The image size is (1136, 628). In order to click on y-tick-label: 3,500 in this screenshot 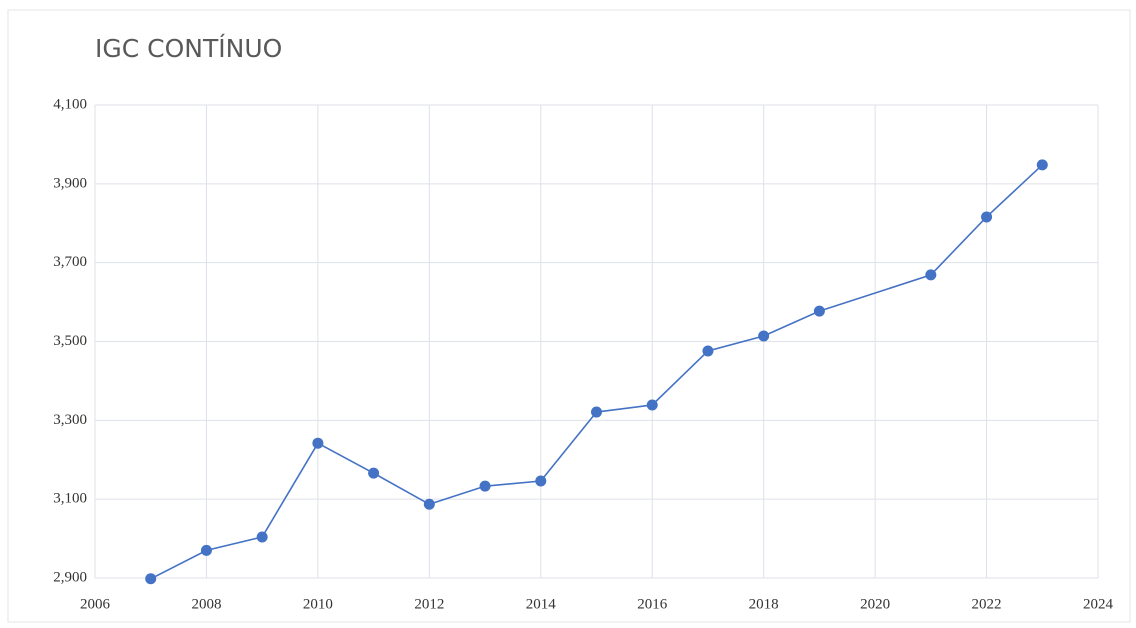, I will do `click(70, 341)`.